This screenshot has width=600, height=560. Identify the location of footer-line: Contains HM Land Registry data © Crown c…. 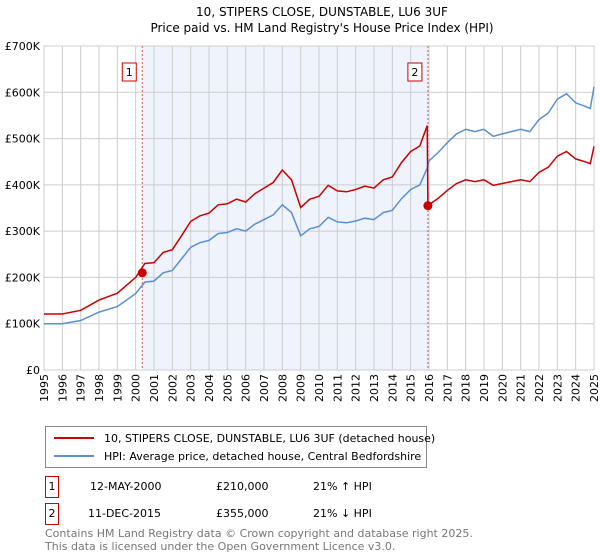
(259, 533).